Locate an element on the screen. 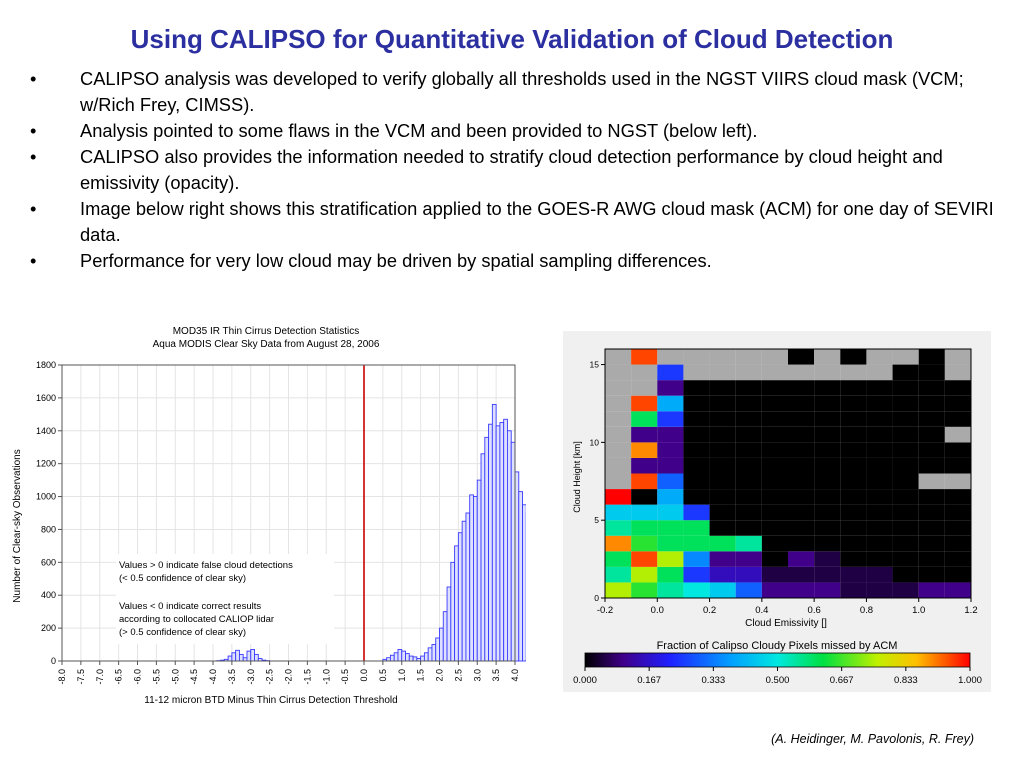 This screenshot has width=1024, height=768. annotation-line: (< 0.5 confidence of clear sky) is located at coordinates (182, 578).